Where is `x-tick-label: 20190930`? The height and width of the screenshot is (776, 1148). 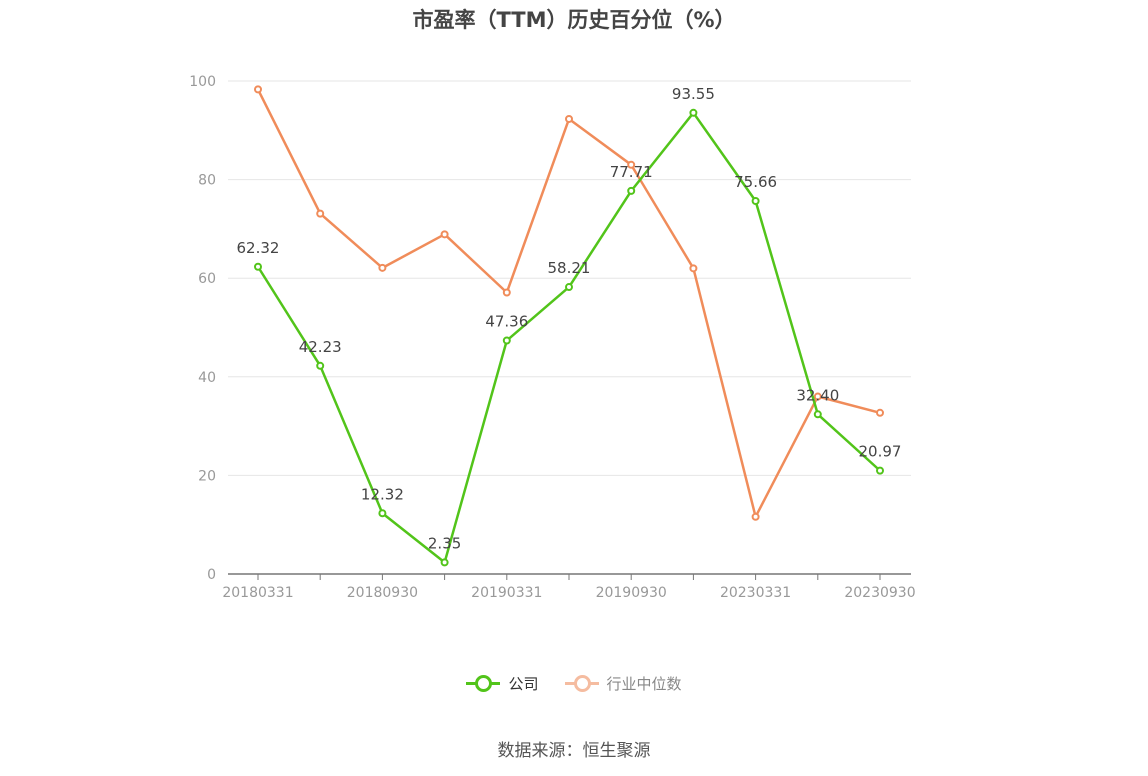
x-tick-label: 20190930 is located at coordinates (631, 593).